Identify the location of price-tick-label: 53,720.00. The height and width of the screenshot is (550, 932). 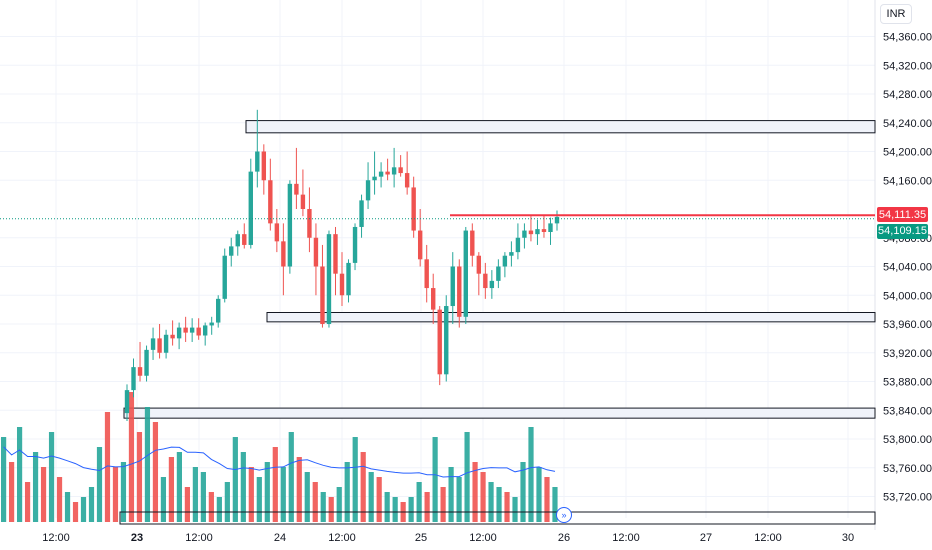
(907, 498).